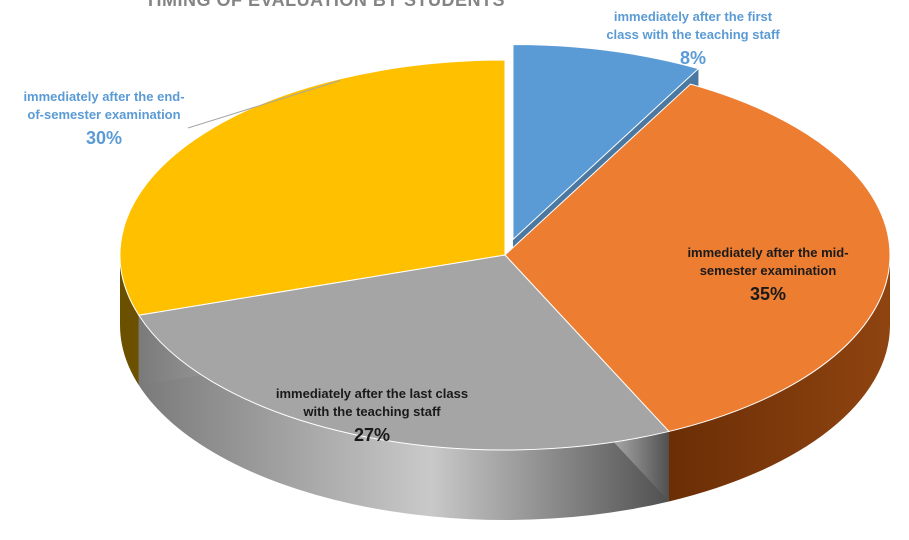 This screenshot has width=909, height=540. What do you see at coordinates (129, 320) in the screenshot?
I see `pie-slice-end-semester-wall` at bounding box center [129, 320].